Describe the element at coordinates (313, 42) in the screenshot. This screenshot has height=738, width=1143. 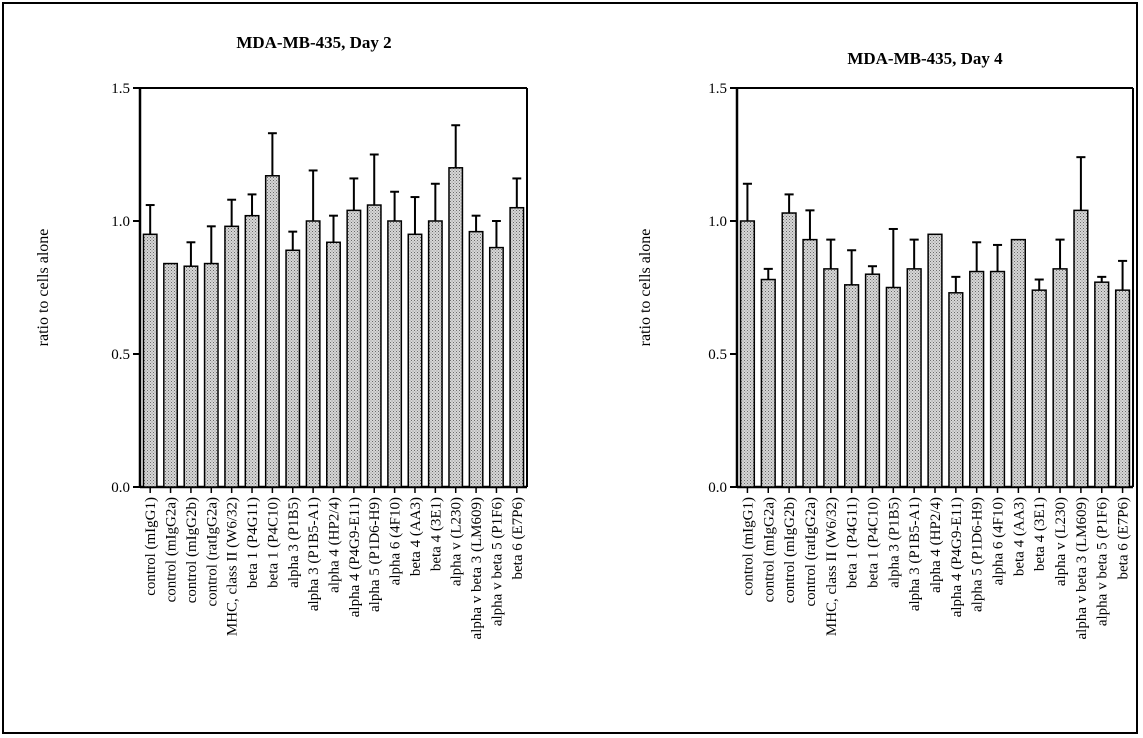
I see `chart-title: MDA-MB-435, Day 2` at that location.